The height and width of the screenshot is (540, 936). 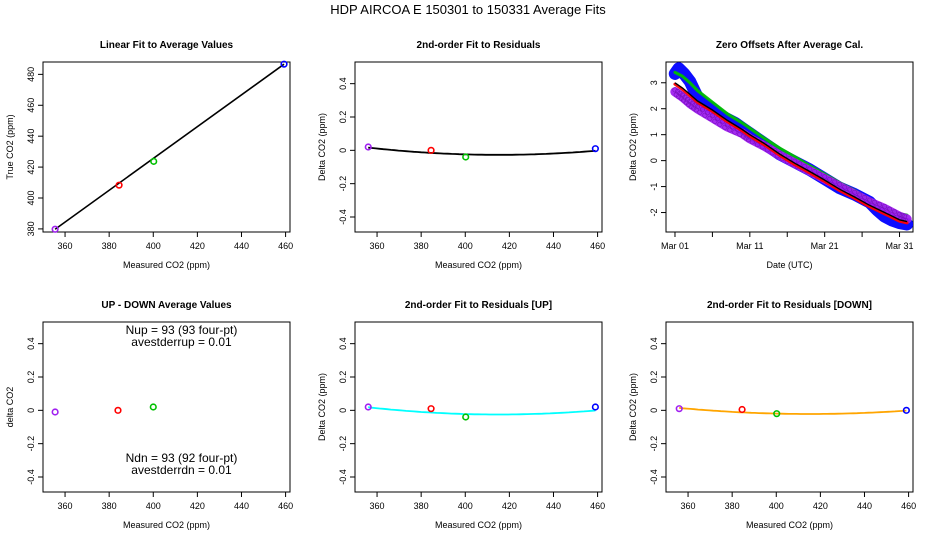 I want to click on y-tick-label: -1, so click(x=654, y=187).